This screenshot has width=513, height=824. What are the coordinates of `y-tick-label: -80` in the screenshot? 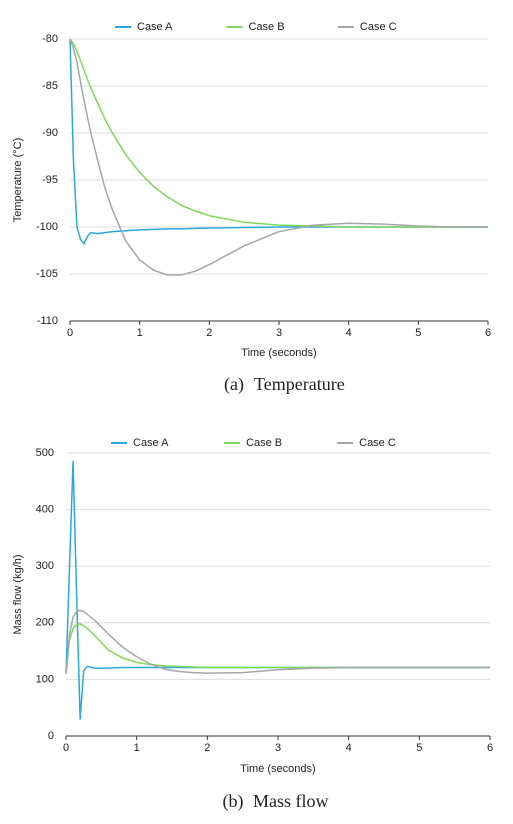 It's located at (50, 39).